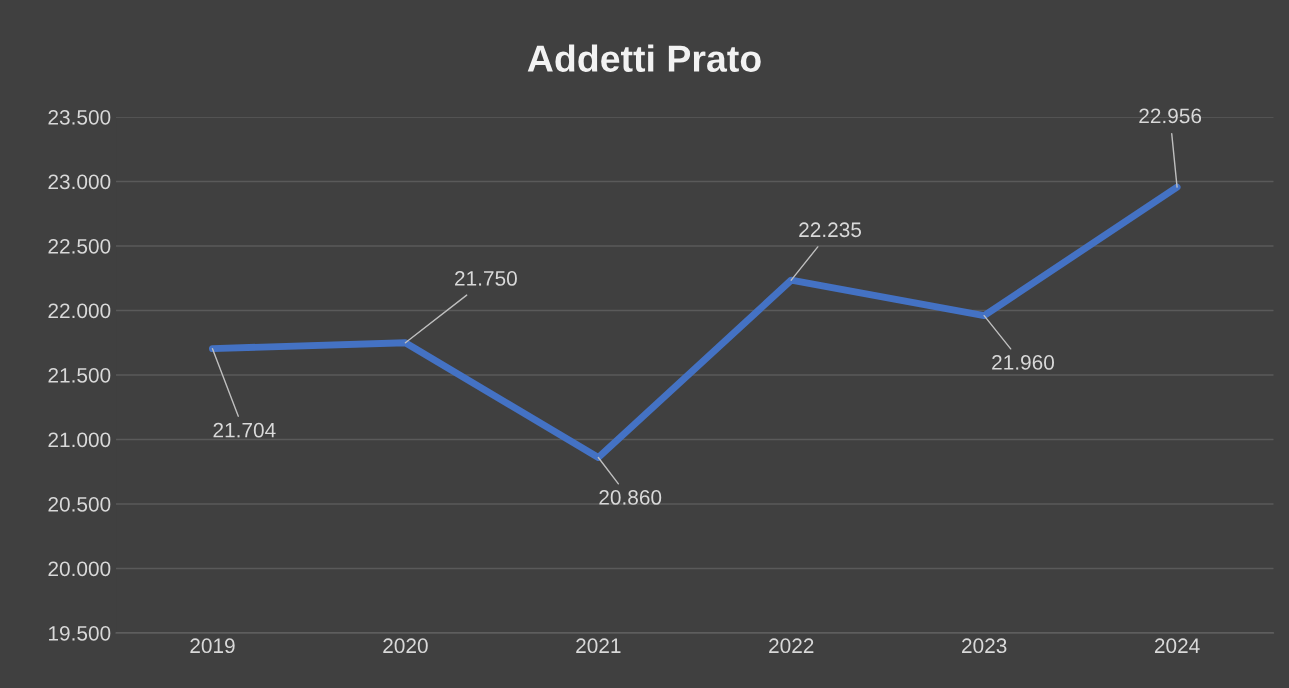 The image size is (1289, 688). What do you see at coordinates (80, 633) in the screenshot?
I see `y-tick-label: 19.500` at bounding box center [80, 633].